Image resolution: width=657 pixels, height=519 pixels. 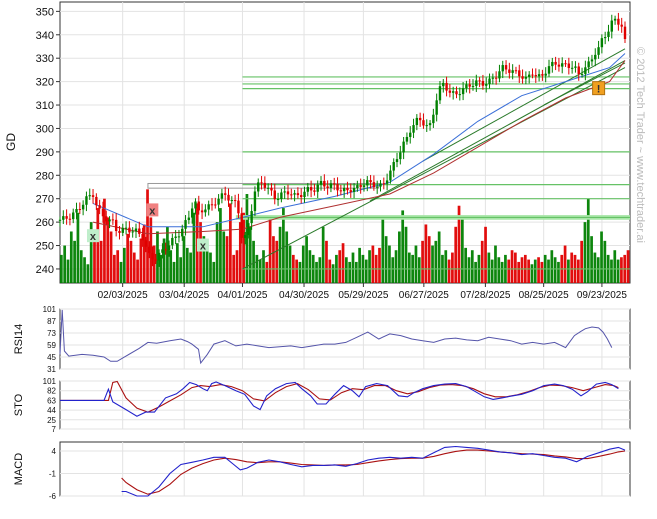 What do you see at coordinates (304, 295) in the screenshot?
I see `price-xtick-label: 04/30/2025` at bounding box center [304, 295].